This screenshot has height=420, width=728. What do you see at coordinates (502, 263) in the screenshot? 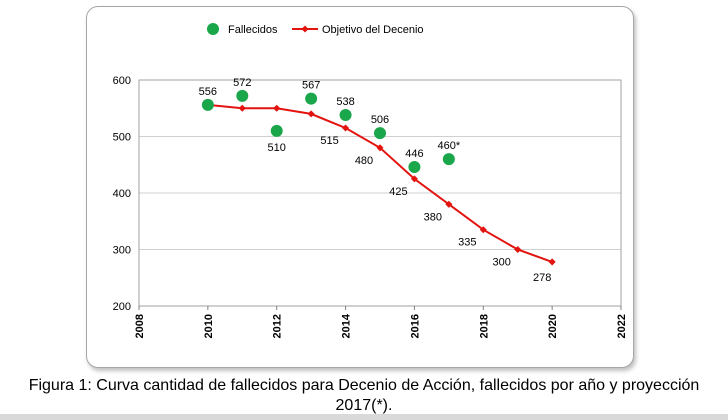
I see `line-data-label: 300` at bounding box center [502, 263].